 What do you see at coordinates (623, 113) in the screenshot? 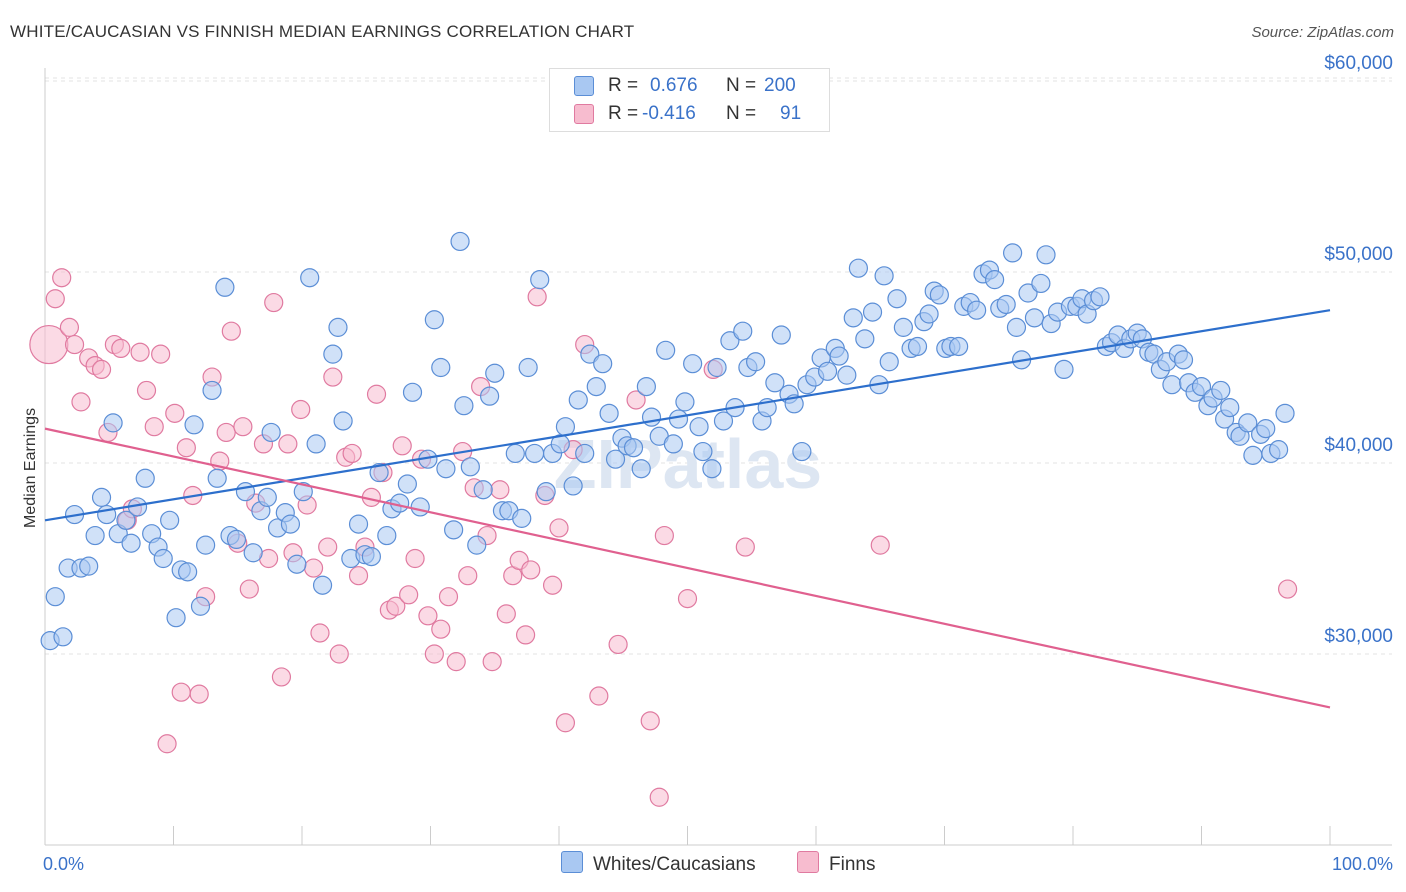
I see `legend-r-label: R =` at bounding box center [623, 113].